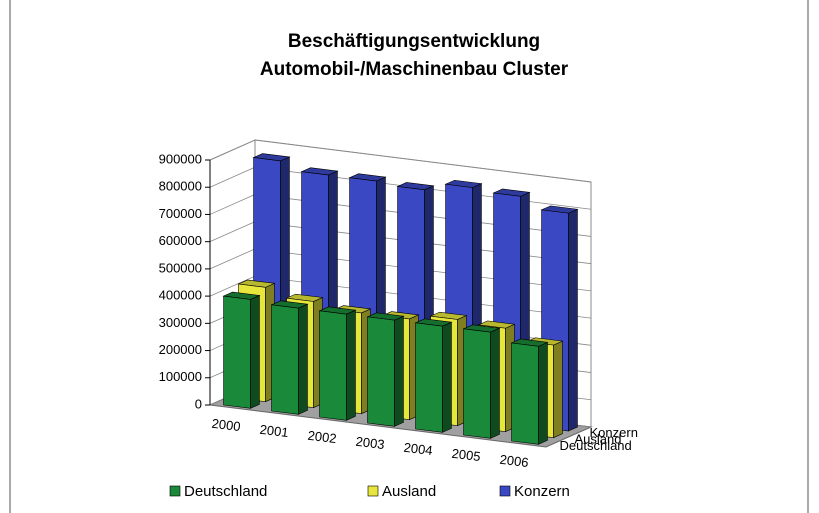 This screenshot has width=819, height=513. Describe the element at coordinates (598, 438) in the screenshot. I see `depth-label: Ausland` at that location.